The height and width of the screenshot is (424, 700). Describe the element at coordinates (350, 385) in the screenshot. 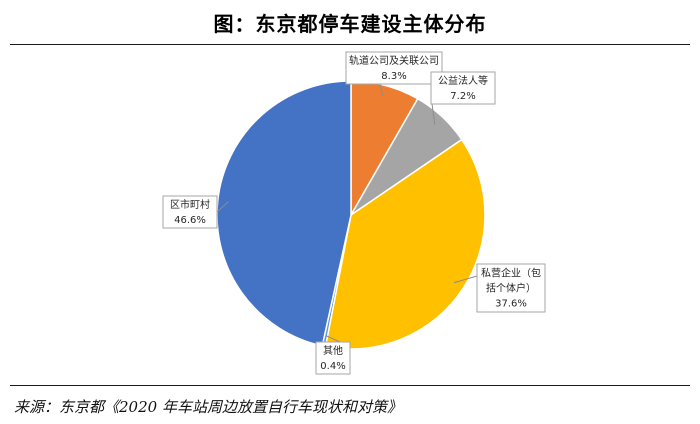

I see `bottom-divider` at that location.